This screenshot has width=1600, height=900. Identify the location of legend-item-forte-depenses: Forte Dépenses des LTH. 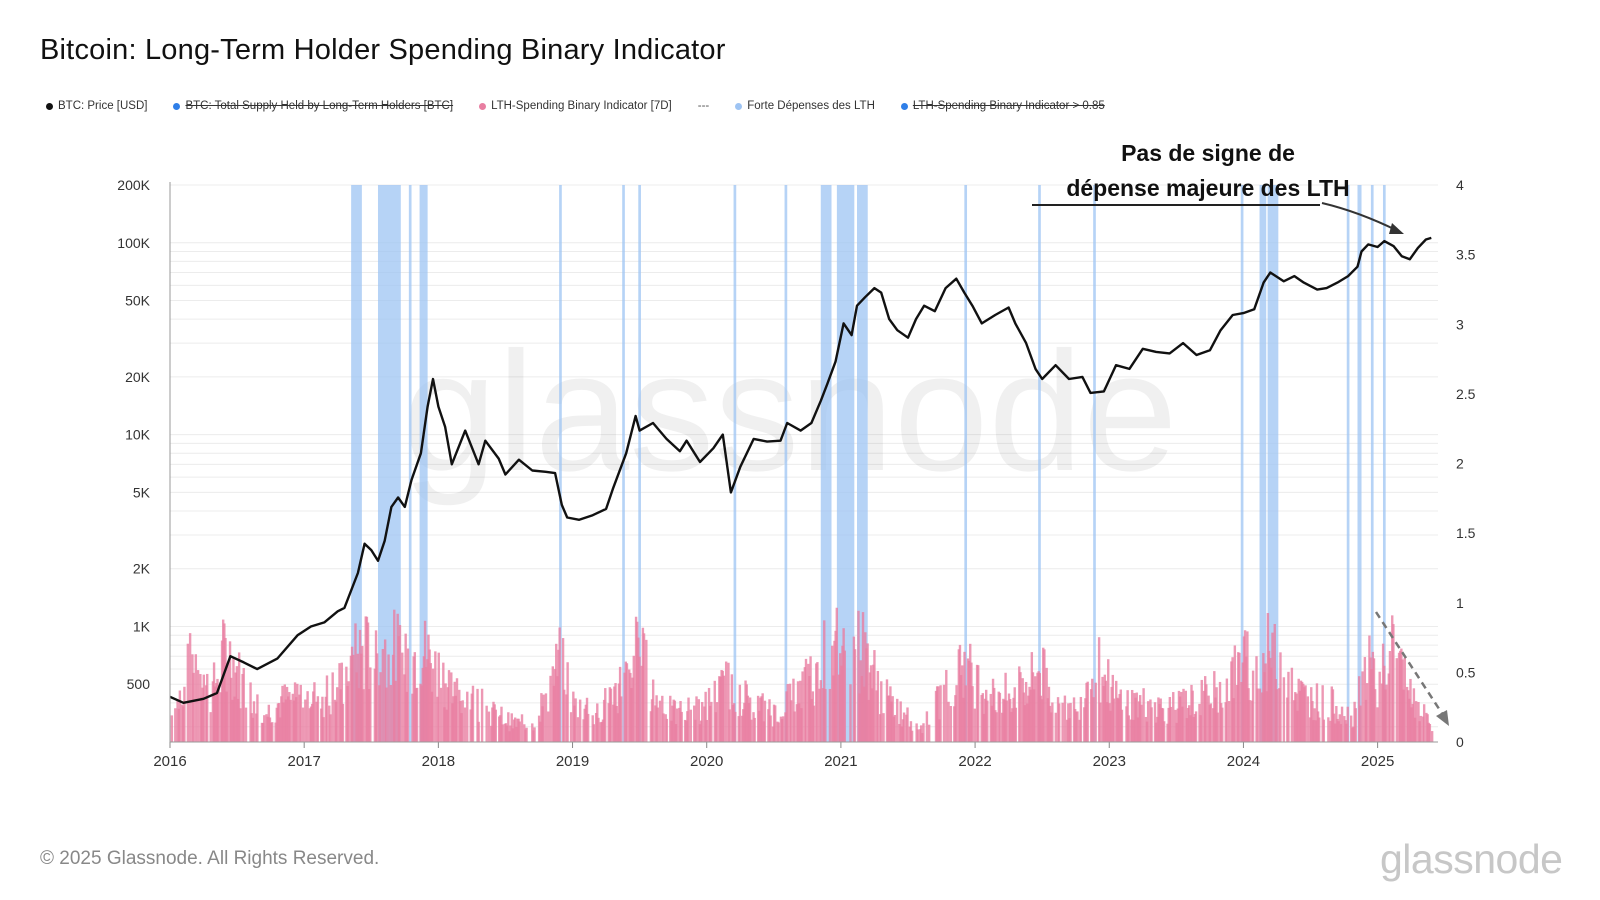
(805, 106).